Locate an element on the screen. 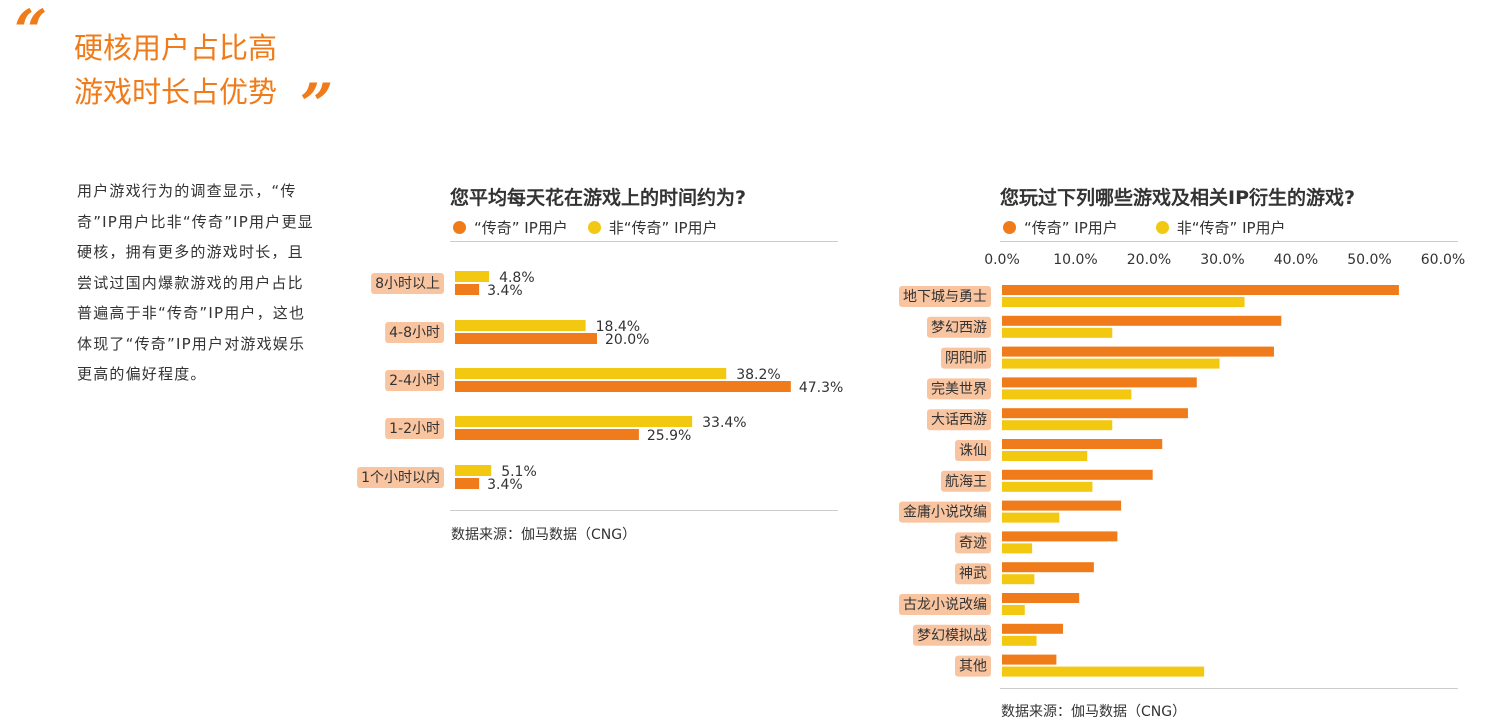  chart2-category-label: 完美世界 is located at coordinates (959, 389).